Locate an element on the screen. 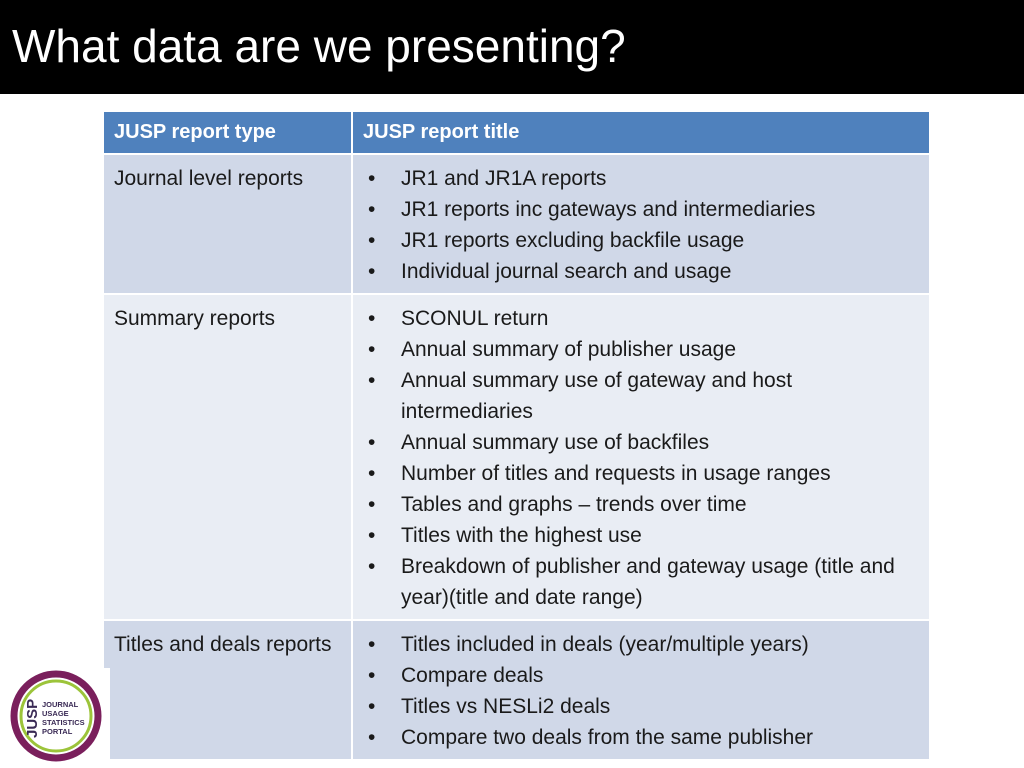 The width and height of the screenshot is (1024, 768). list-item: • SCONUL return is located at coordinates (641, 318).